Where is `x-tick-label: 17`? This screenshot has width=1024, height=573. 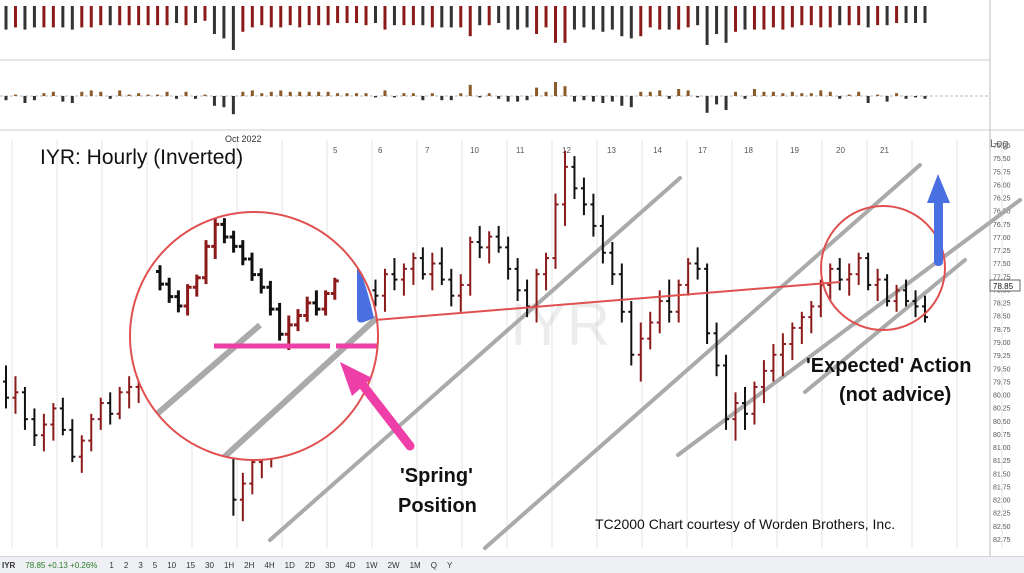 x-tick-label: 17 is located at coordinates (702, 150).